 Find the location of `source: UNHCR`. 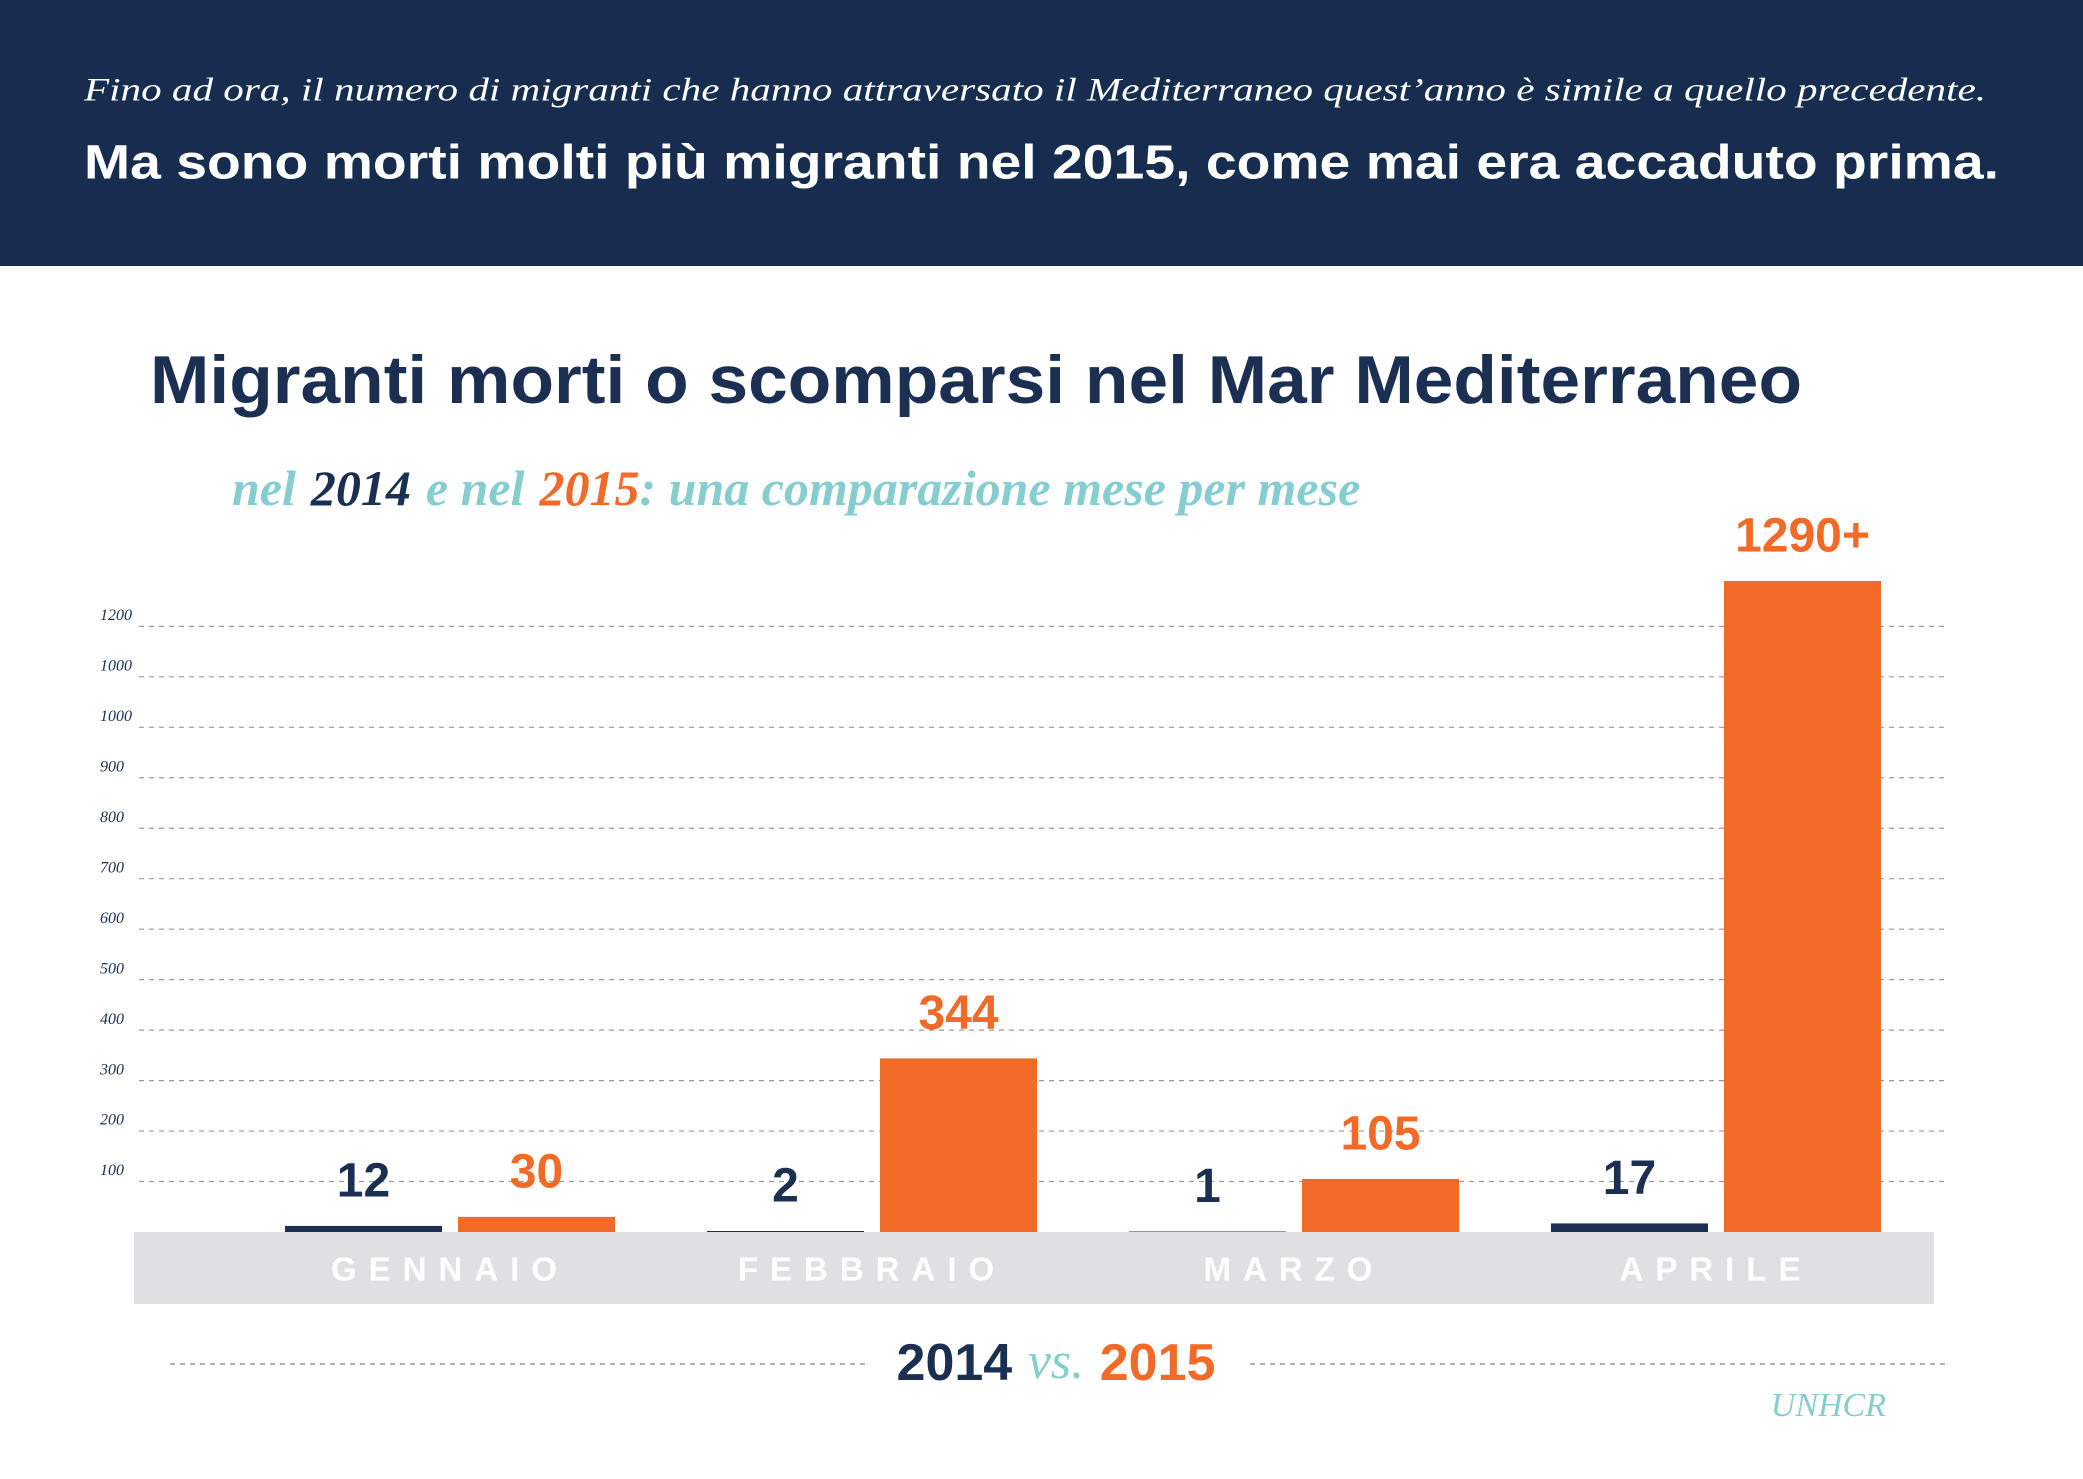

source: UNHCR is located at coordinates (1828, 1405).